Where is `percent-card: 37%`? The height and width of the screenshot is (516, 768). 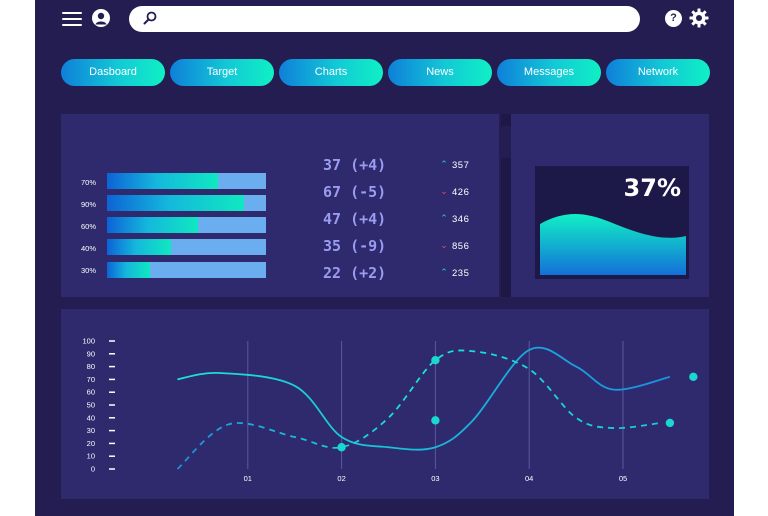 percent-card: 37% is located at coordinates (612, 222).